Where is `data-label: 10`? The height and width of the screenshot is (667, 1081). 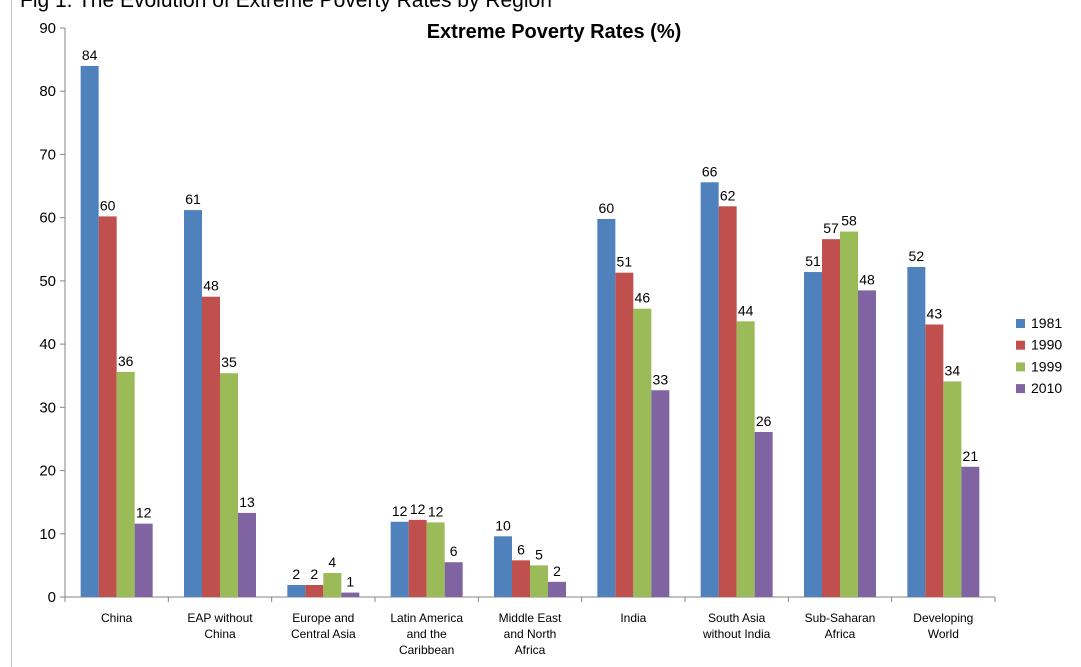 data-label: 10 is located at coordinates (503, 525).